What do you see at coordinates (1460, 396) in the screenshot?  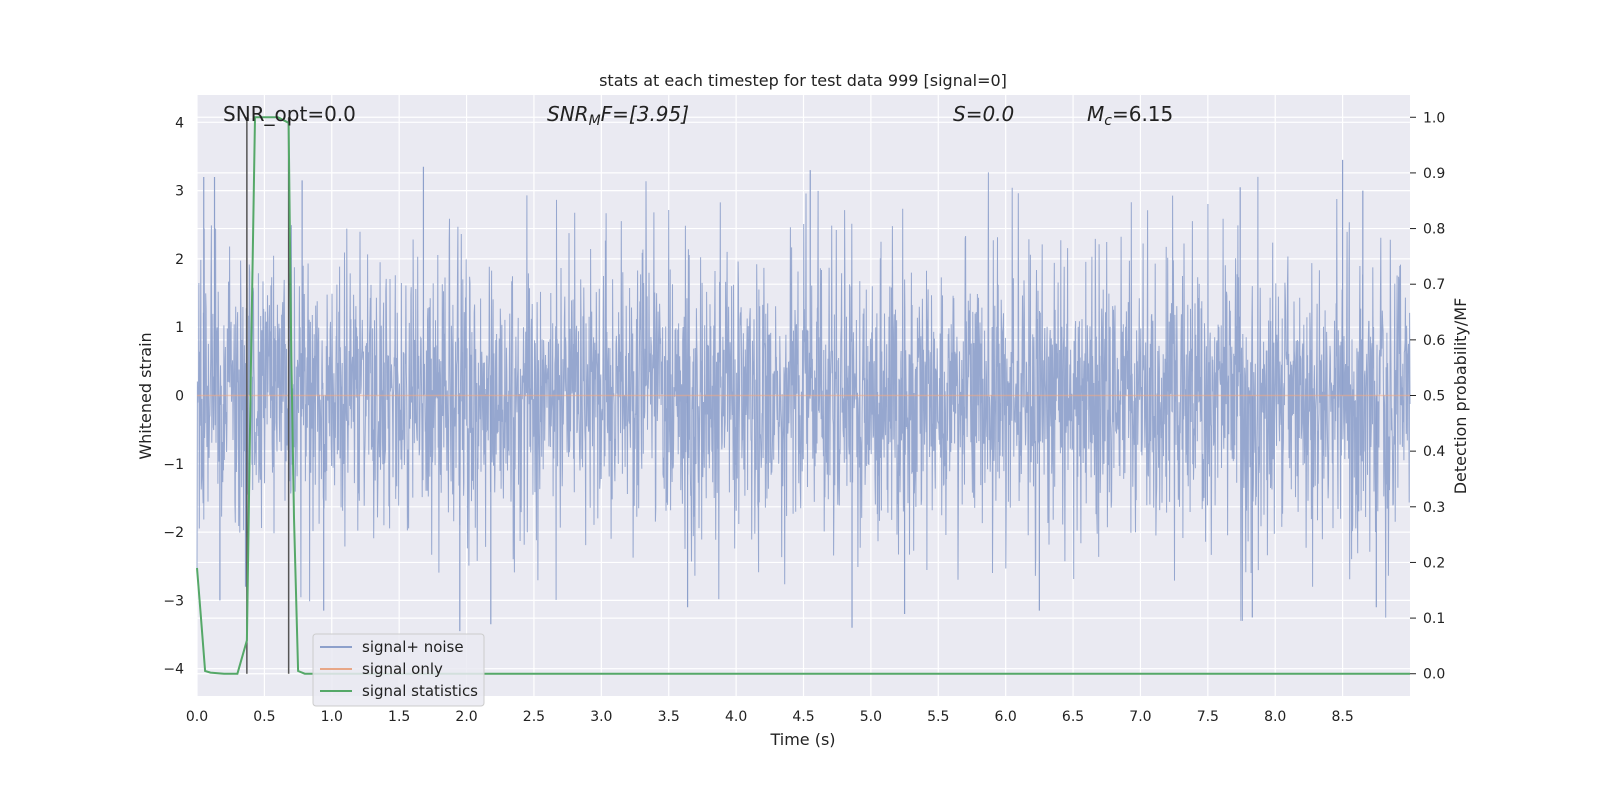 I see `y2-axis-label: Detection probability/MF` at bounding box center [1460, 396].